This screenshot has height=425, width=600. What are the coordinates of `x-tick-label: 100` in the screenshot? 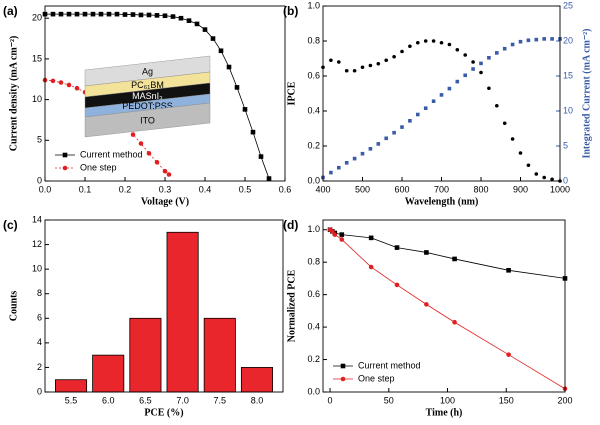 It's located at (447, 400).